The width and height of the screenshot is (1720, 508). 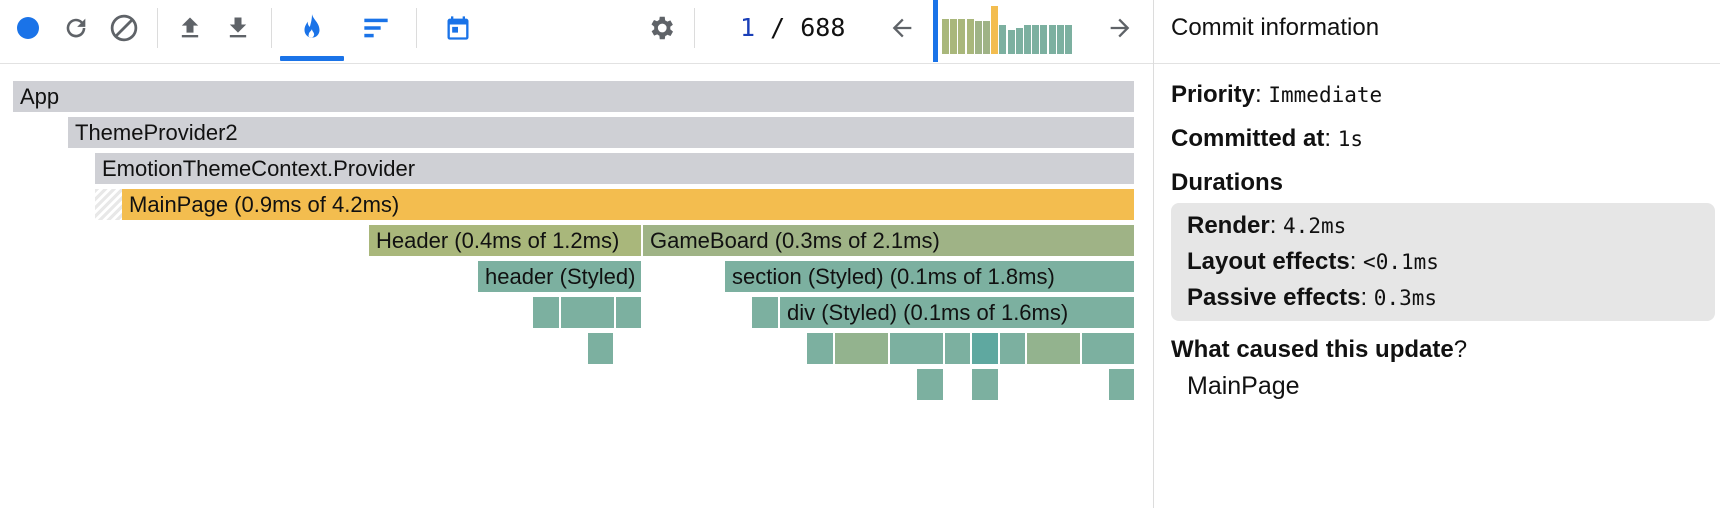 What do you see at coordinates (1275, 27) in the screenshot?
I see `panel-title: Commit information` at bounding box center [1275, 27].